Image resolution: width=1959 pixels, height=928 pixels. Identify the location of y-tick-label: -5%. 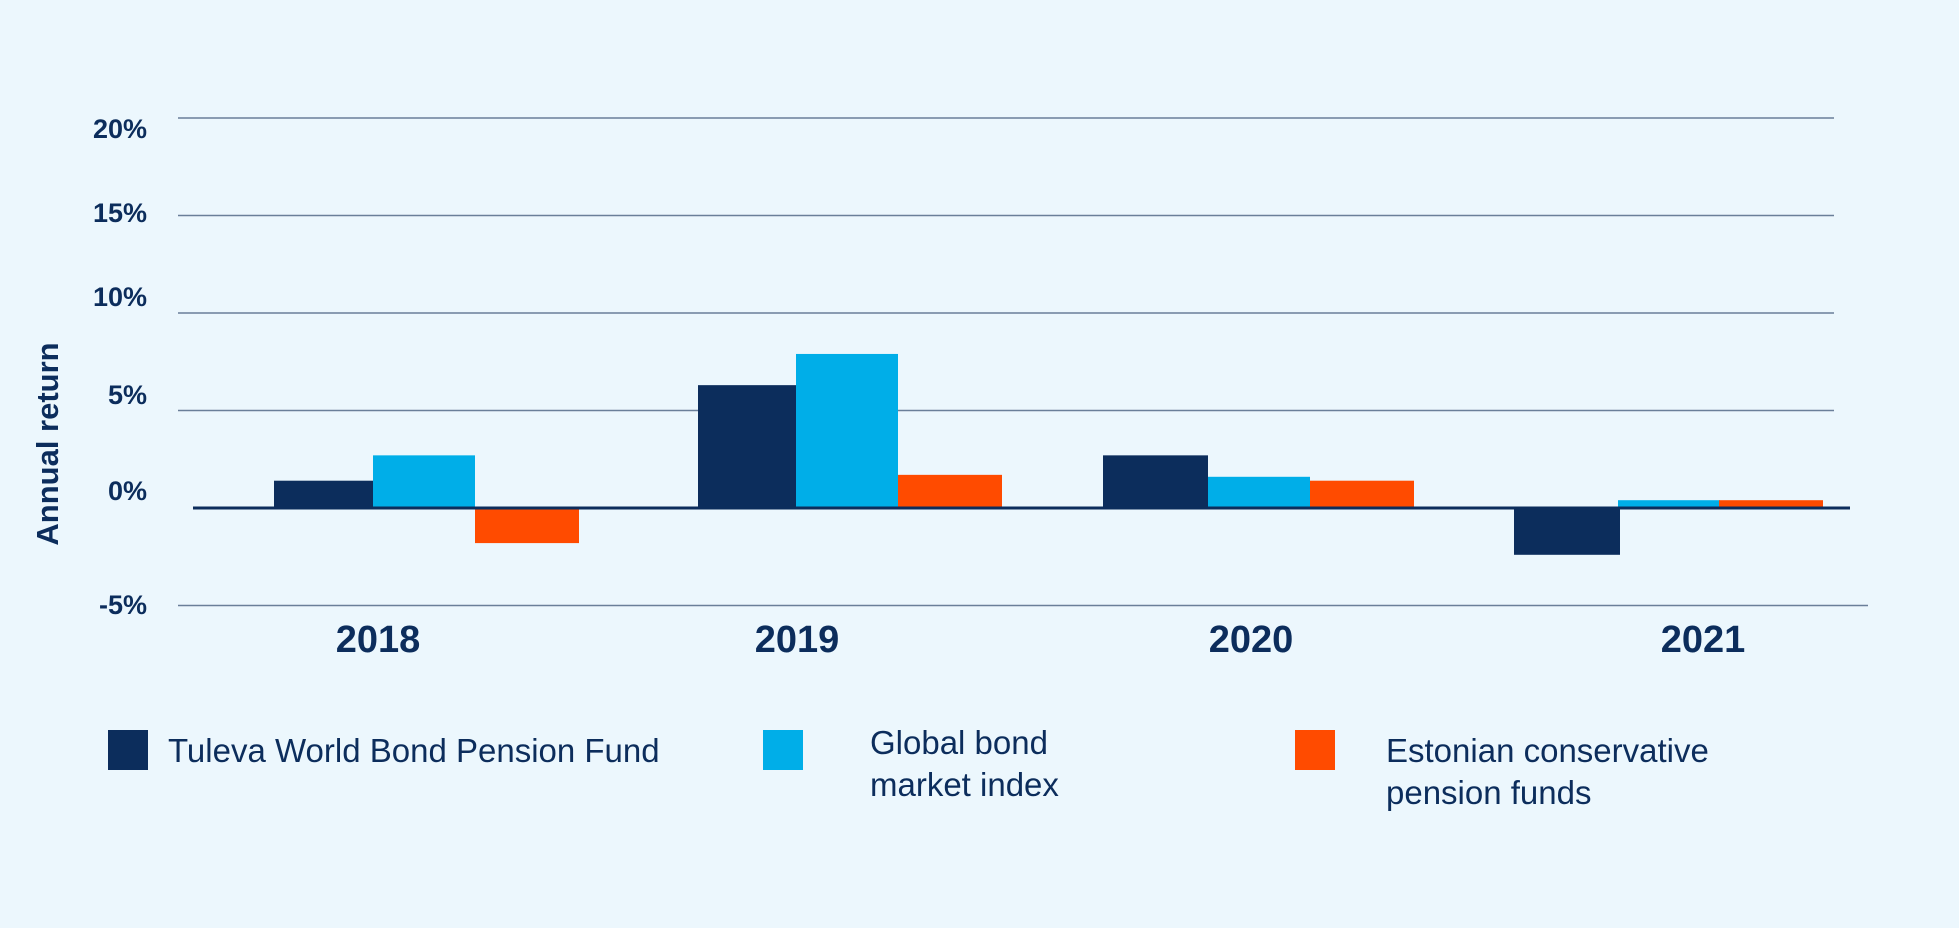
(123, 605).